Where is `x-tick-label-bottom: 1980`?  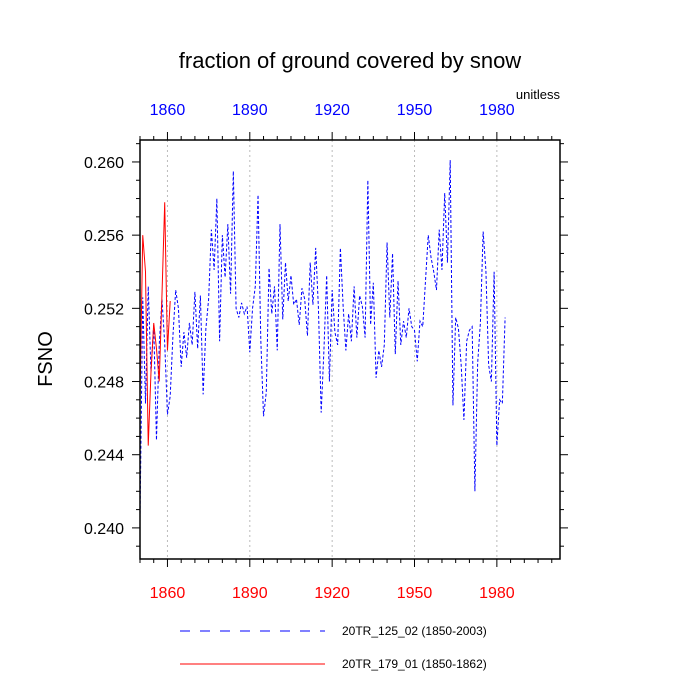 x-tick-label-bottom: 1980 is located at coordinates (497, 593).